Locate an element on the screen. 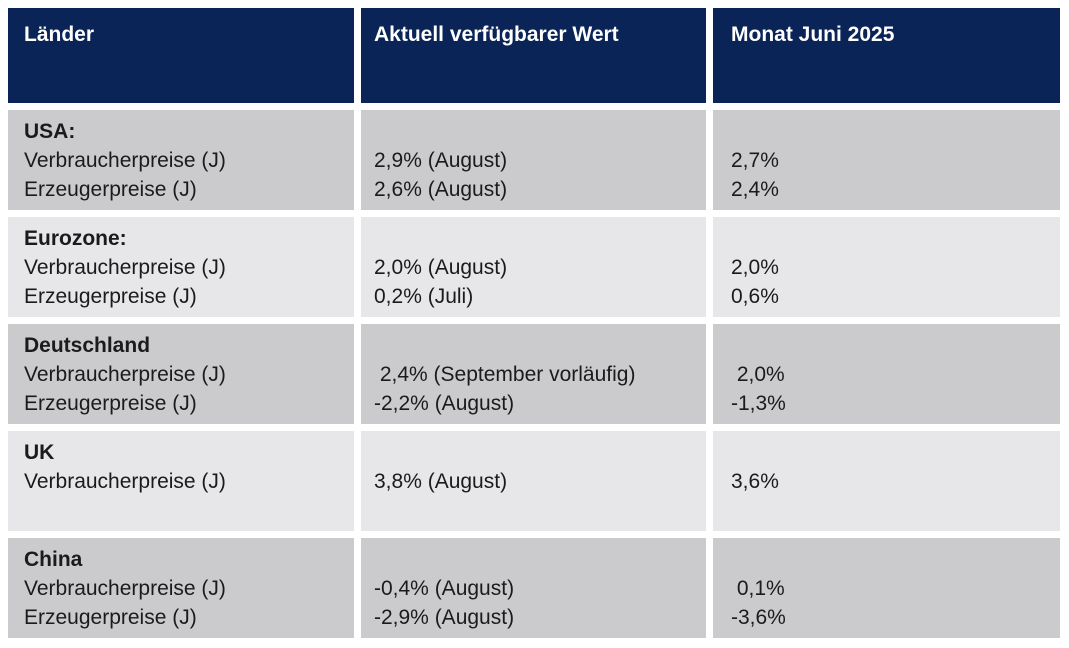  country-name: Deutschland is located at coordinates (87, 345).